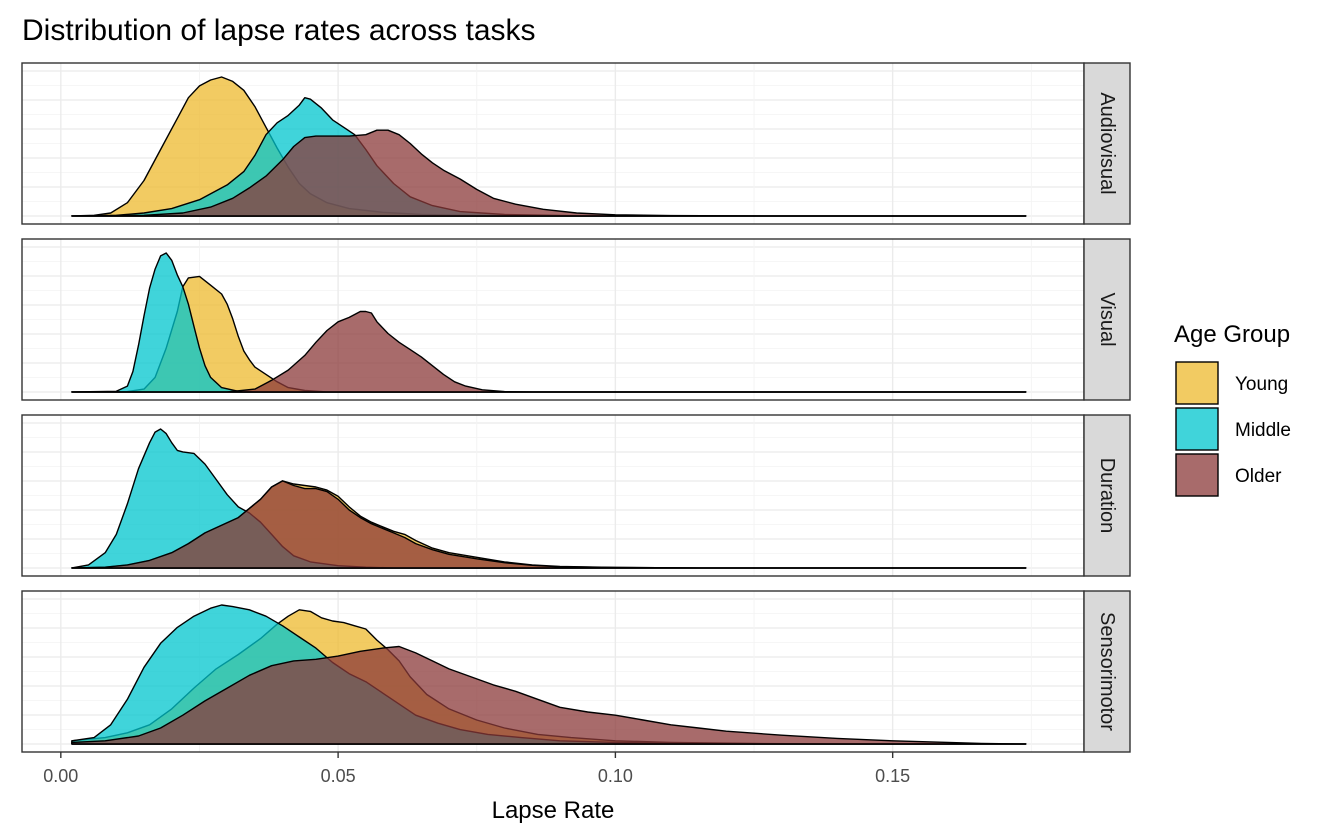 The image size is (1344, 840). I want to click on x-tick-label: 0.15, so click(892, 776).